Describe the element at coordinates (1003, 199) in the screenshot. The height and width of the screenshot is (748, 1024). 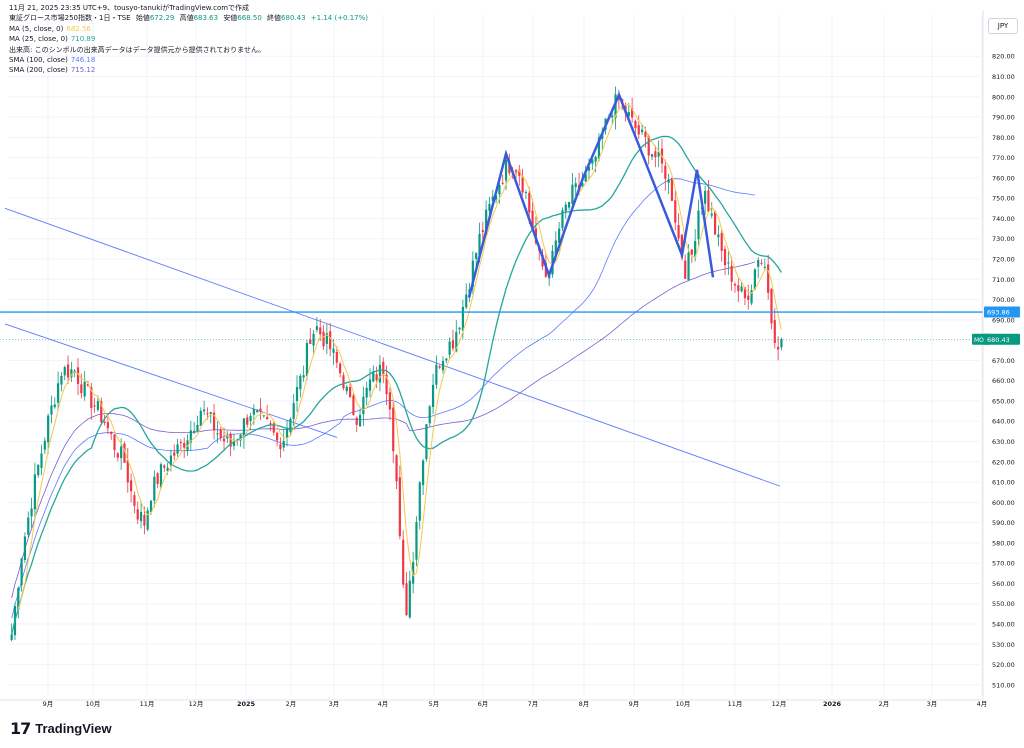
I see `y-tick-label: 750.00` at that location.